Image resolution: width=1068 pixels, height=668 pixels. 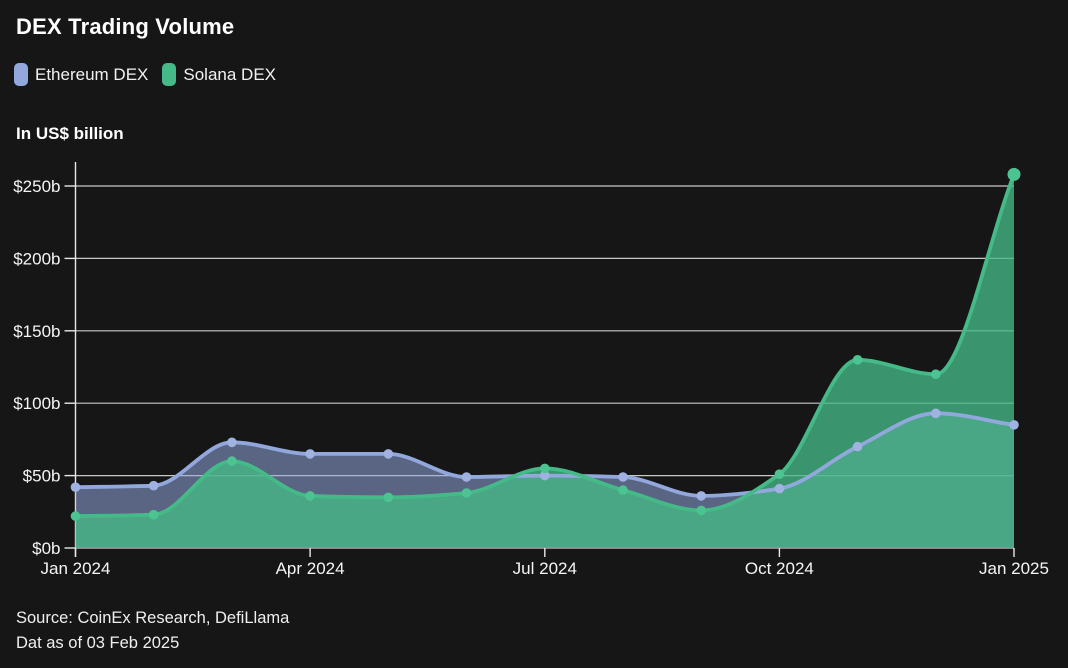 I want to click on source-line: Source: CoinEx Research, DefiLlama, so click(x=153, y=618).